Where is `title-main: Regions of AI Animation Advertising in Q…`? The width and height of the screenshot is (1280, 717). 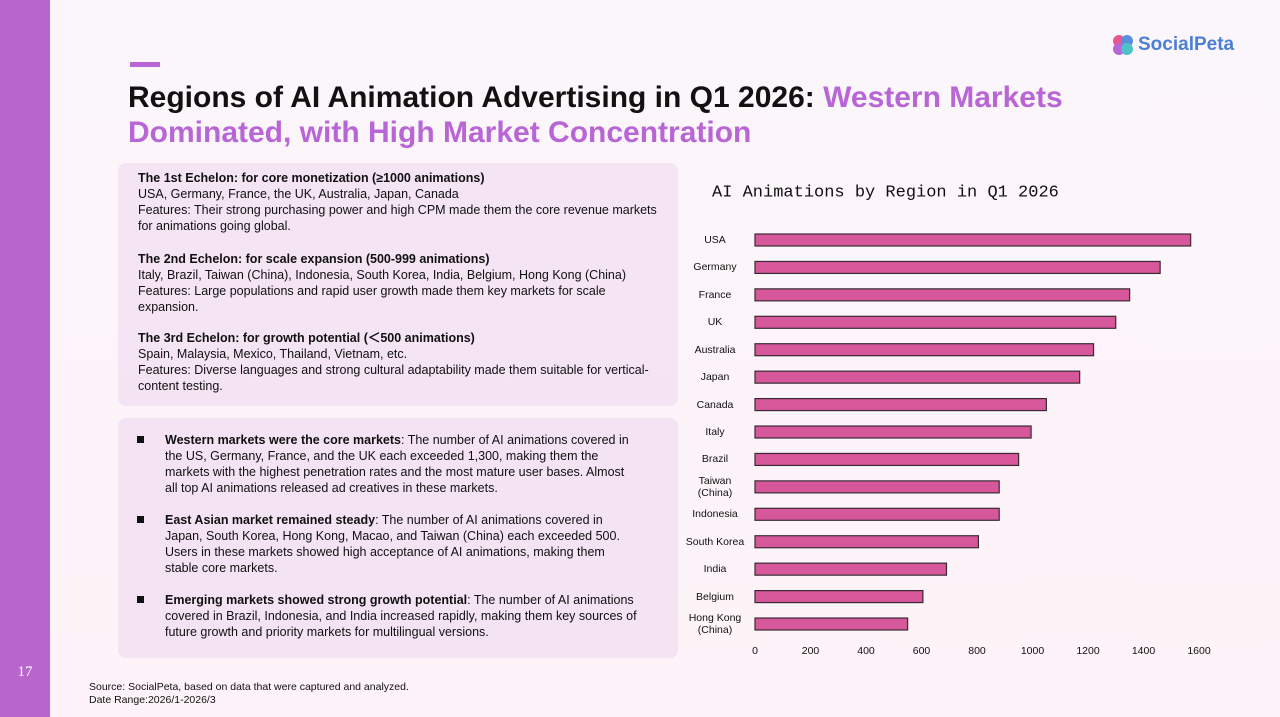
title-main: Regions of AI Animation Advertising in Q… is located at coordinates (471, 97).